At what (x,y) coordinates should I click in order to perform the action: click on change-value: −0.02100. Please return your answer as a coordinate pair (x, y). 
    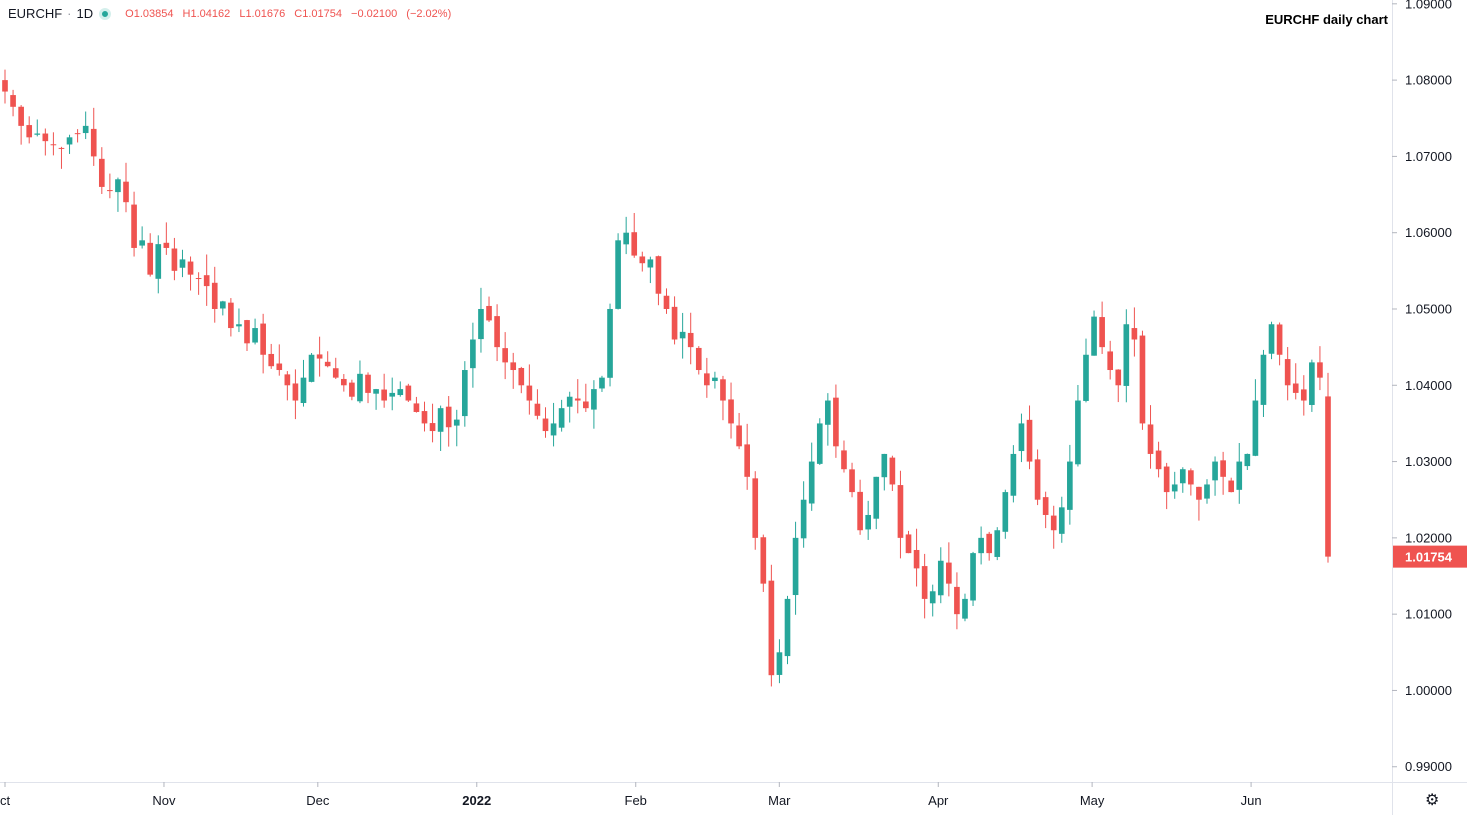
    Looking at the image, I should click on (374, 13).